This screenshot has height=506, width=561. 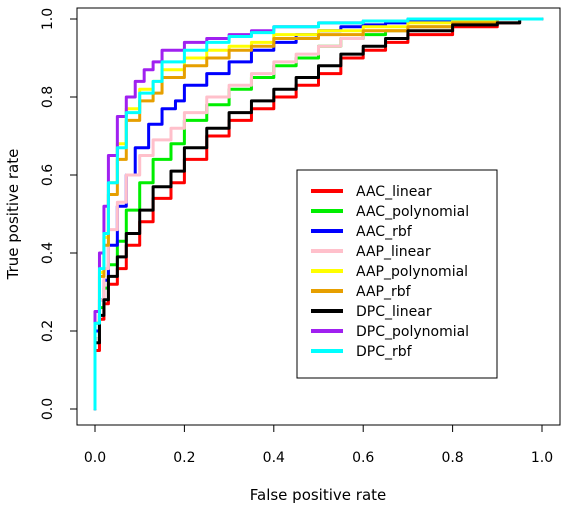 What do you see at coordinates (412, 332) in the screenshot?
I see `legend-label: DPC_polynomial` at bounding box center [412, 332].